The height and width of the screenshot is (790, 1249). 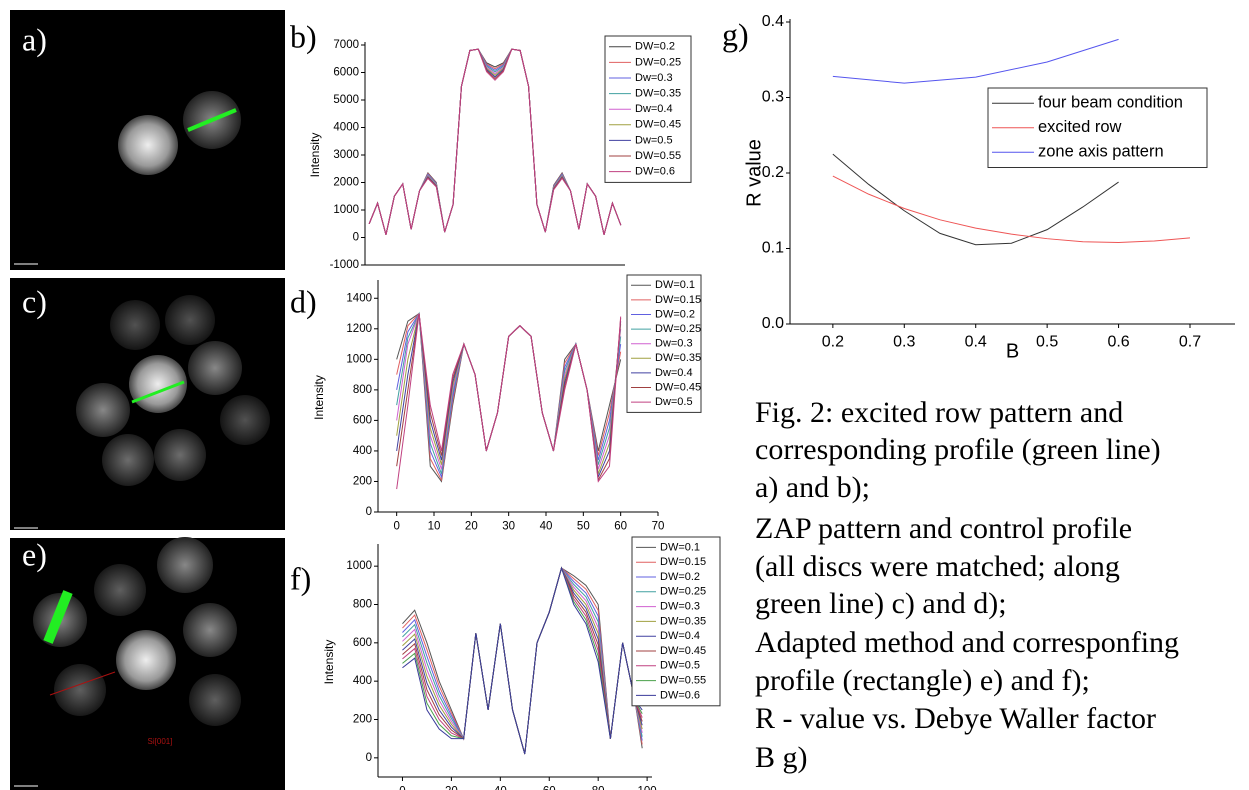 What do you see at coordinates (680, 607) in the screenshot?
I see `legend-label: DW=0.3` at bounding box center [680, 607].